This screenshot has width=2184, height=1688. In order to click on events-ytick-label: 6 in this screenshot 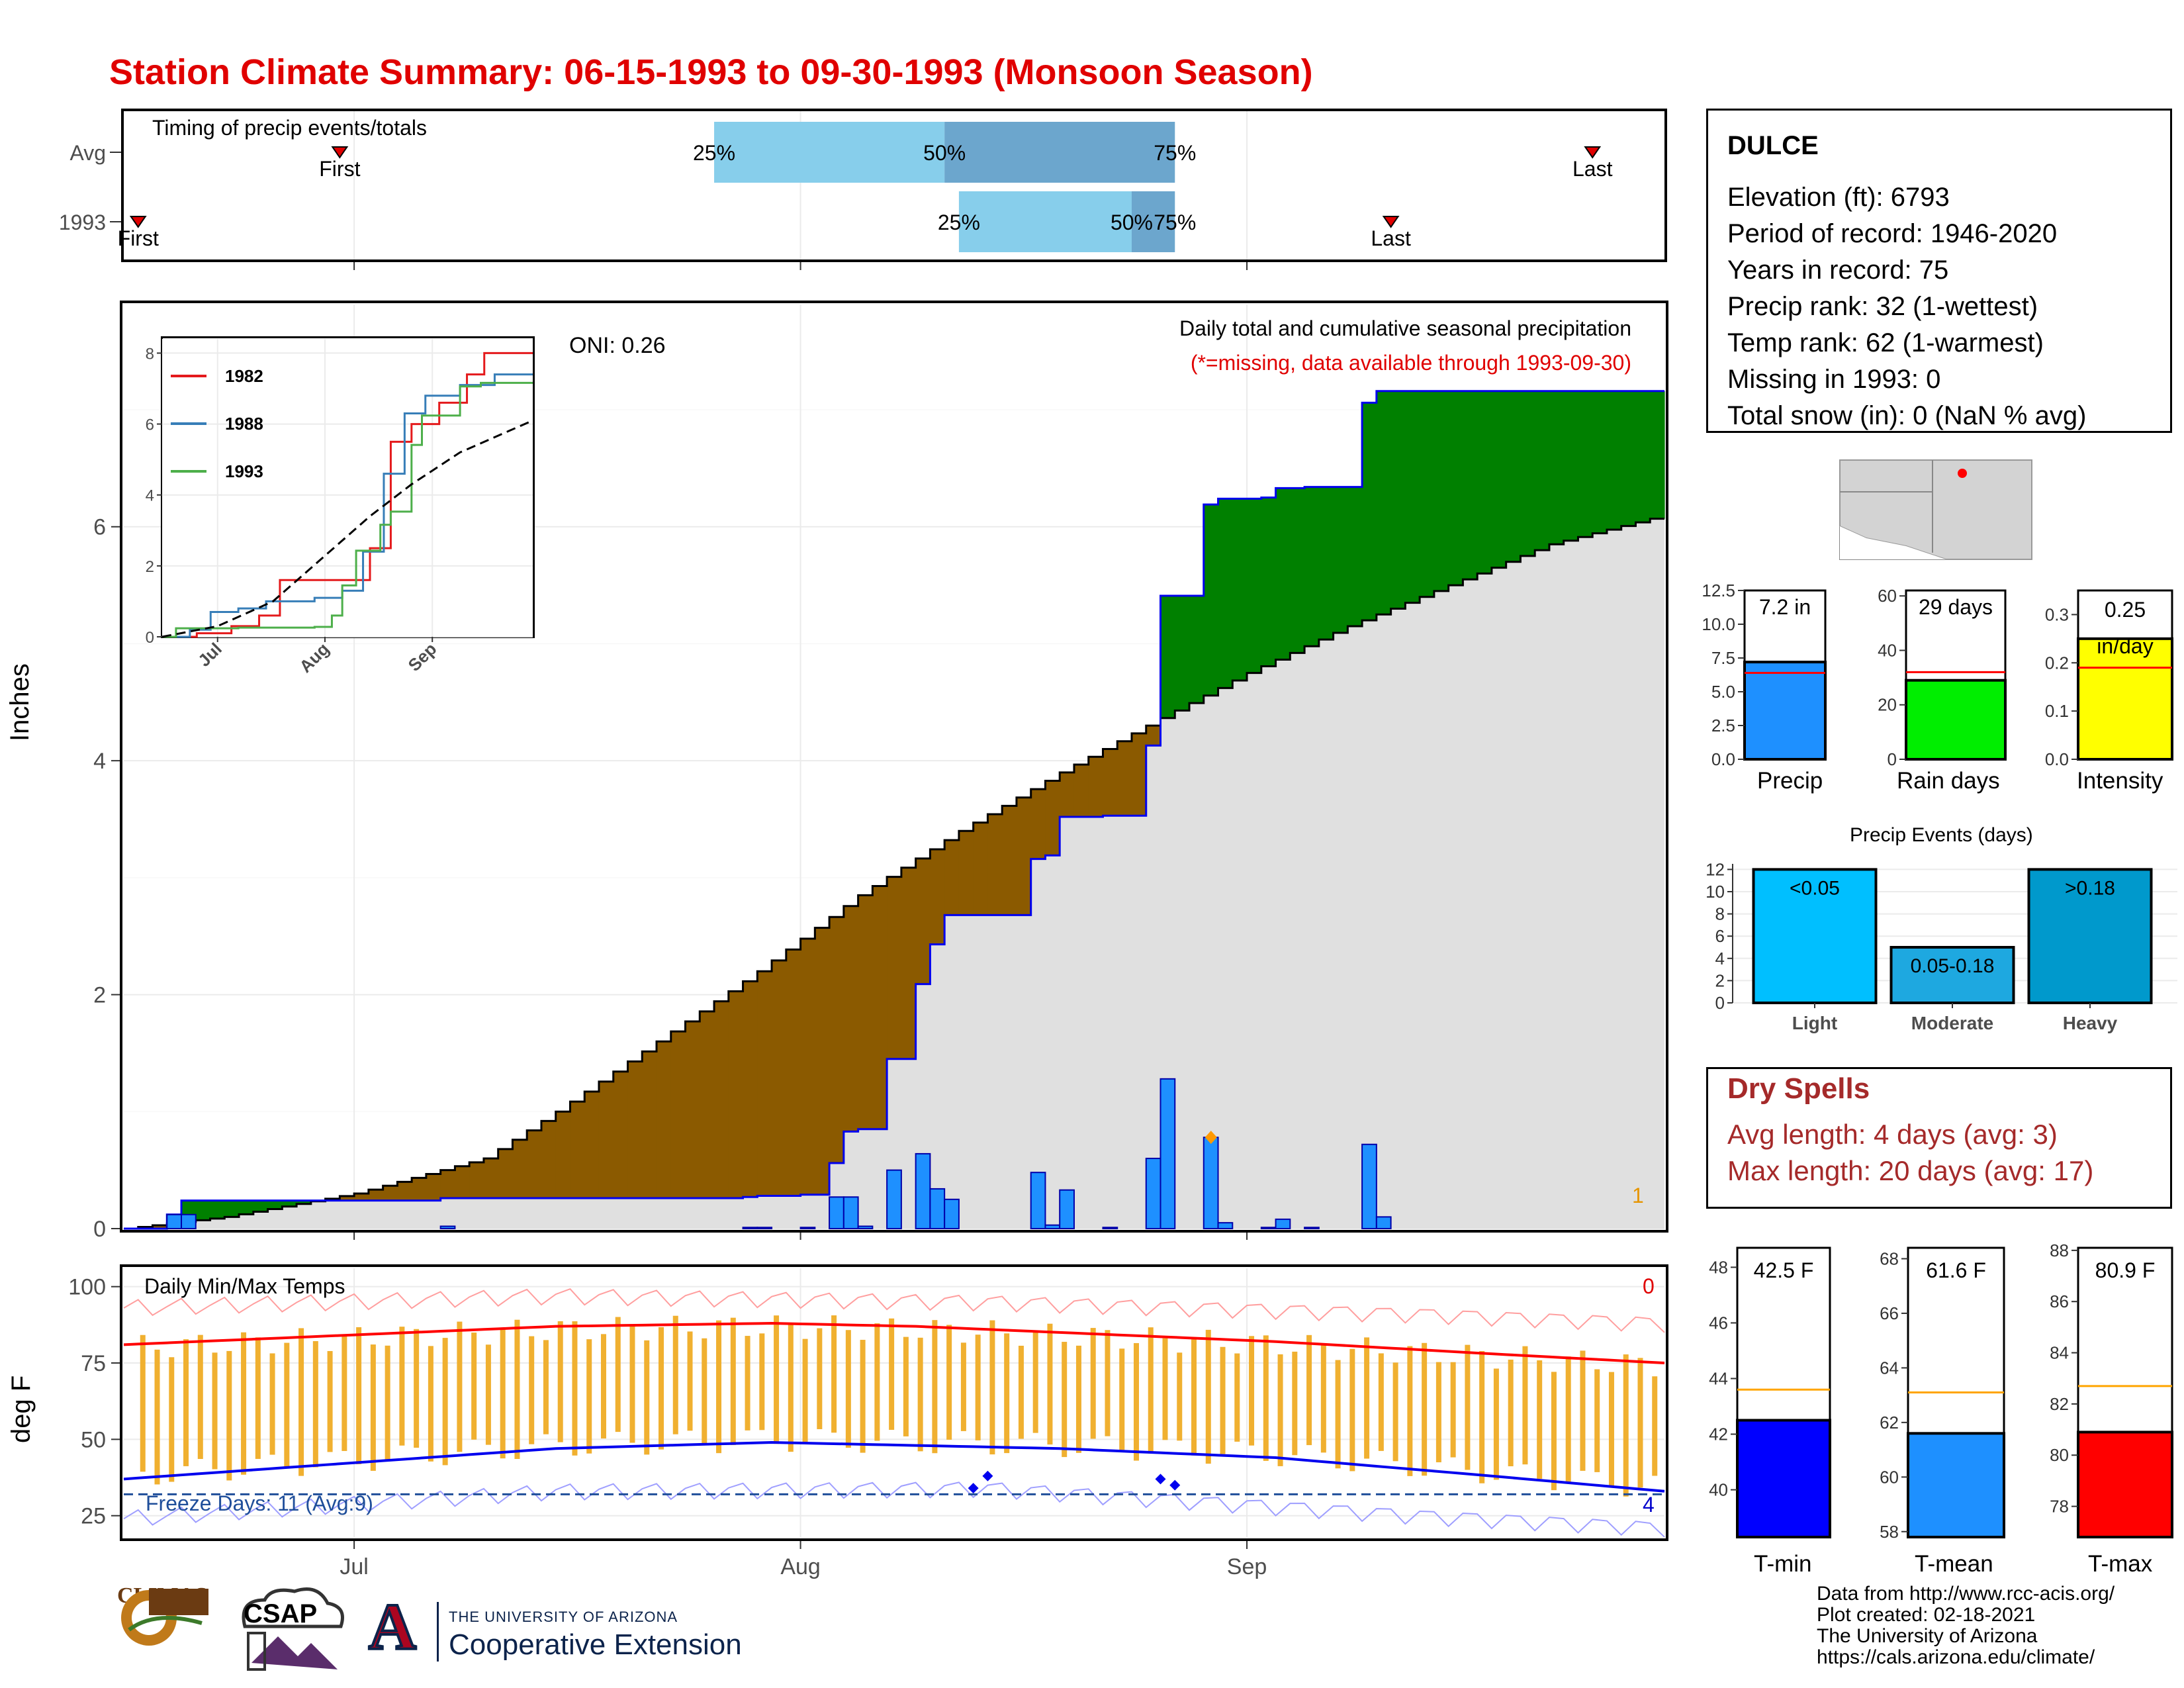, I will do `click(1720, 936)`.